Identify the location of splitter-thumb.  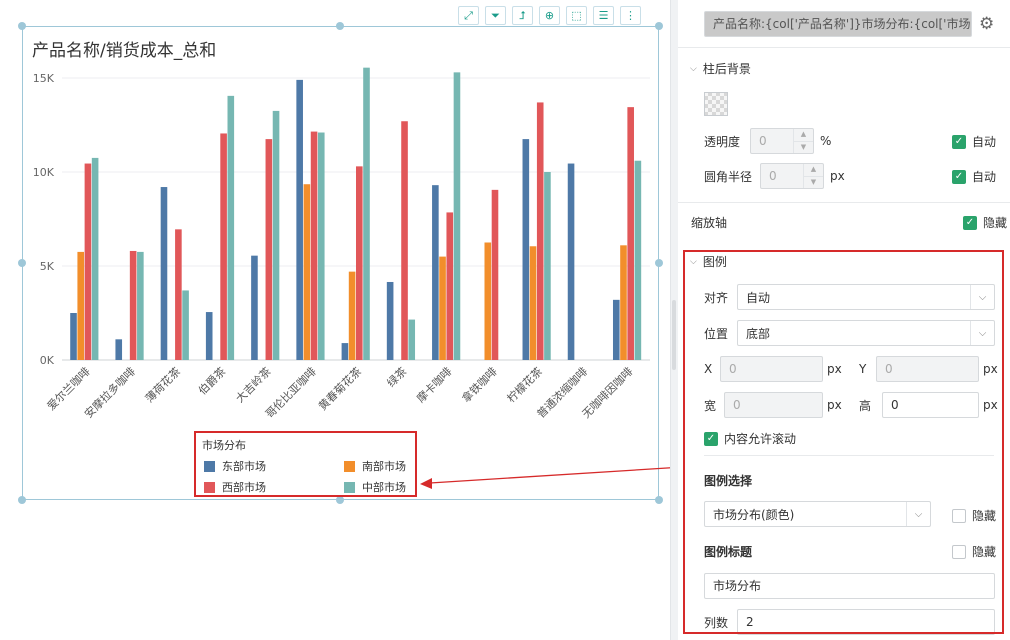
(674, 335).